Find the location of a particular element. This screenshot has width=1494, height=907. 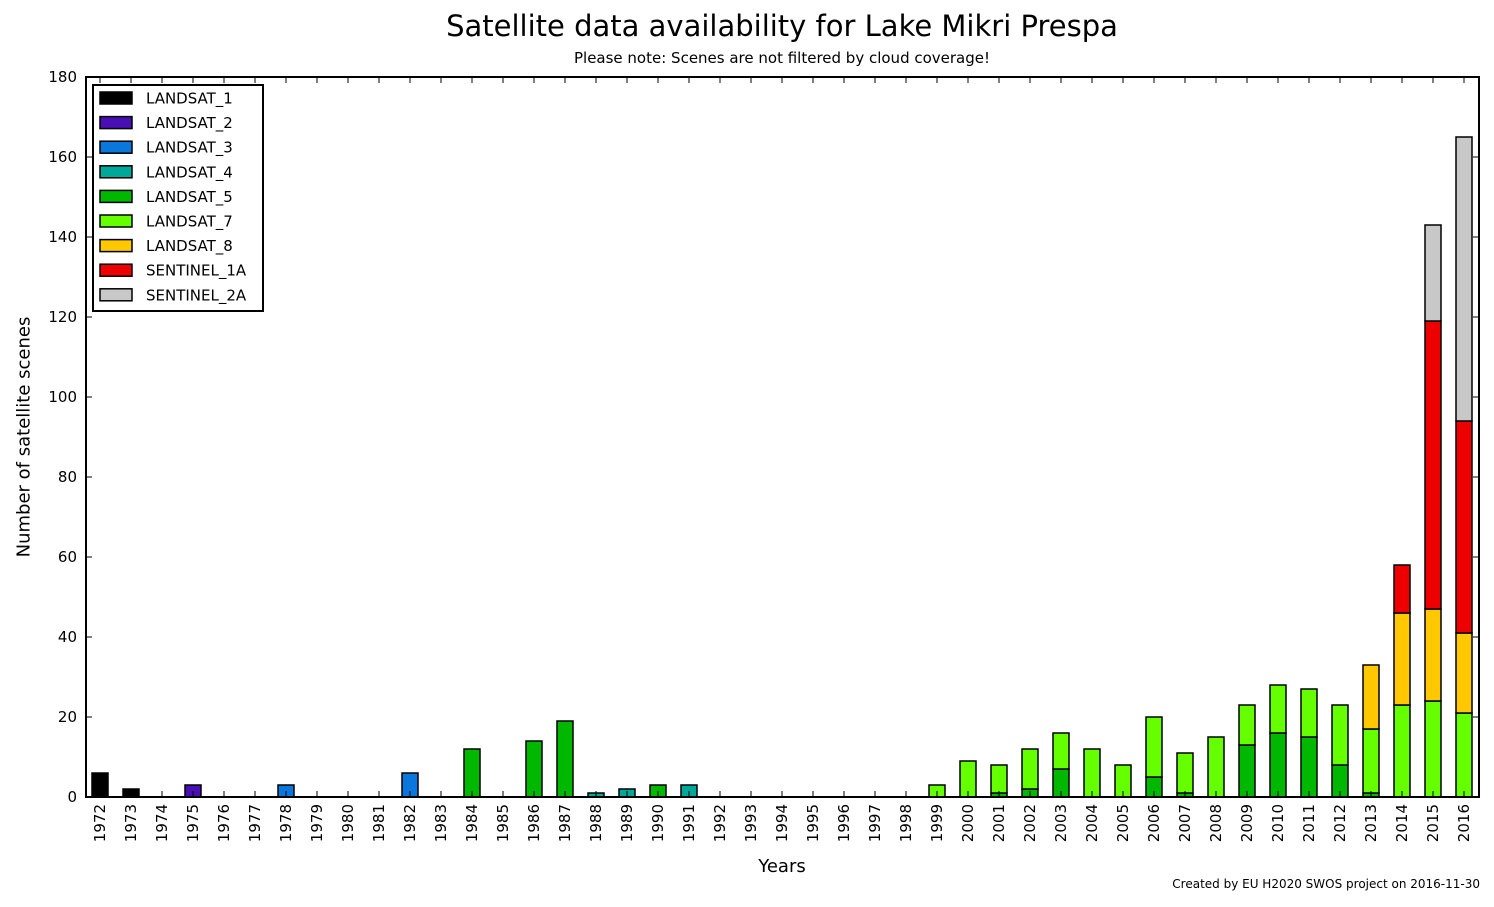

x-tick-label-1988: 1988 is located at coordinates (596, 823).